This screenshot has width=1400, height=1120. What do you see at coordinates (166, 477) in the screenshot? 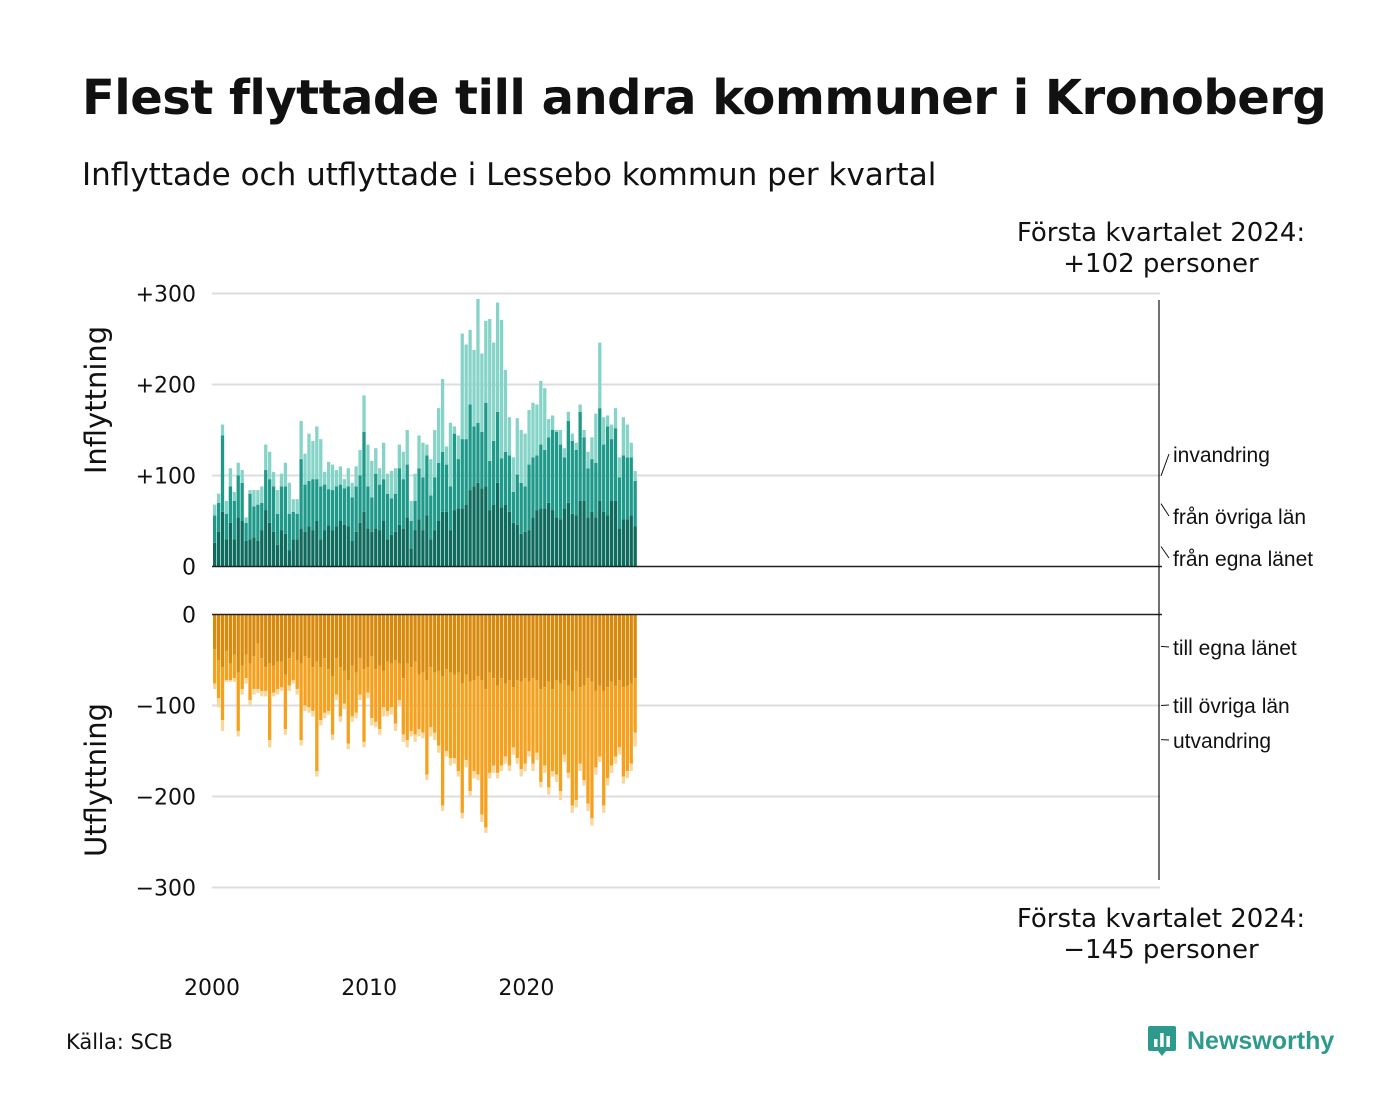
I see `y-tick-label: +100` at bounding box center [166, 477].